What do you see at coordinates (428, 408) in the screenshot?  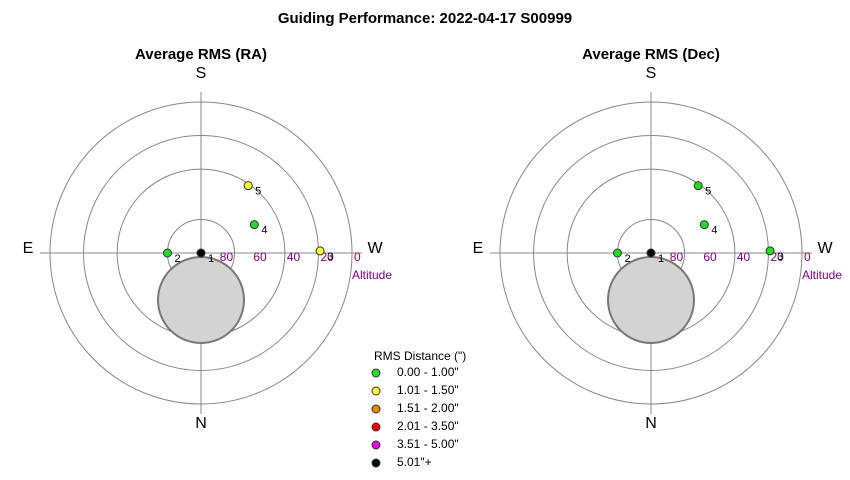 I see `legend-label: 1.51 - 2.00"` at bounding box center [428, 408].